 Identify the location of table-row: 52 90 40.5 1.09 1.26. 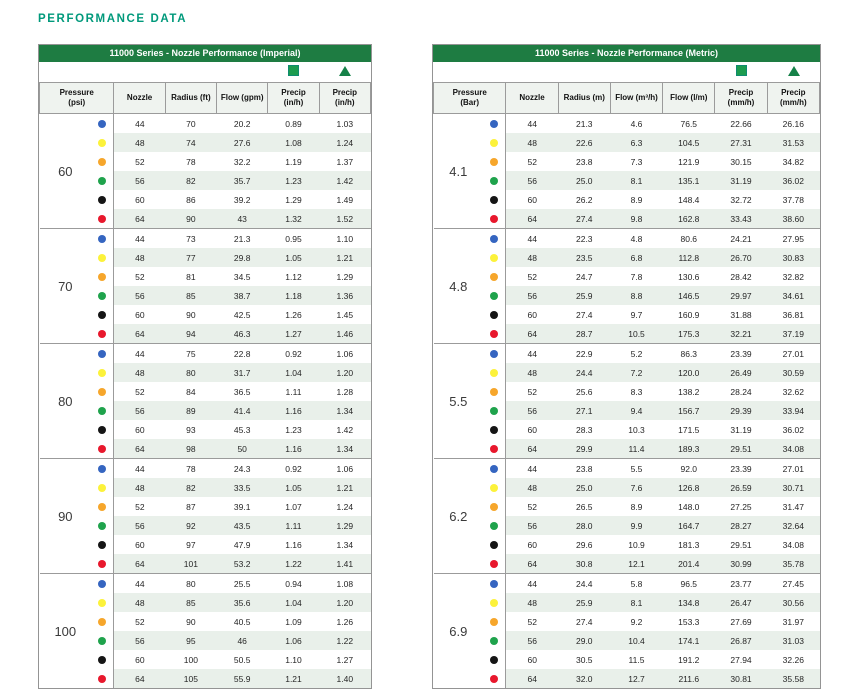
(205, 621).